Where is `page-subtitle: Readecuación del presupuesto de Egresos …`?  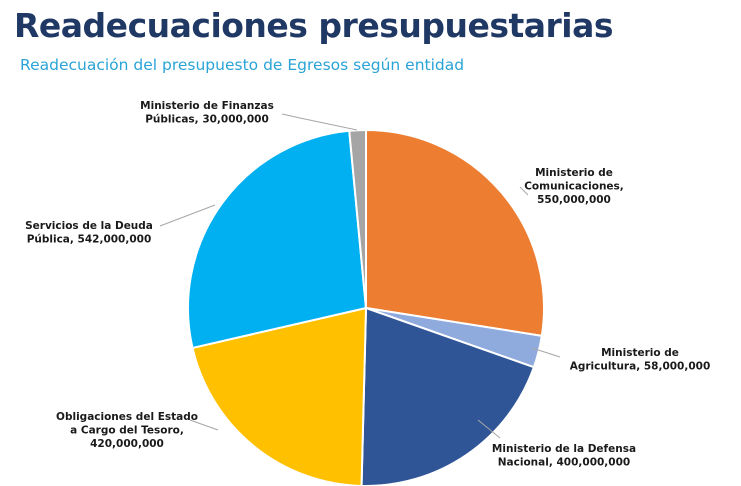
page-subtitle: Readecuación del presupuesto de Egresos … is located at coordinates (242, 65).